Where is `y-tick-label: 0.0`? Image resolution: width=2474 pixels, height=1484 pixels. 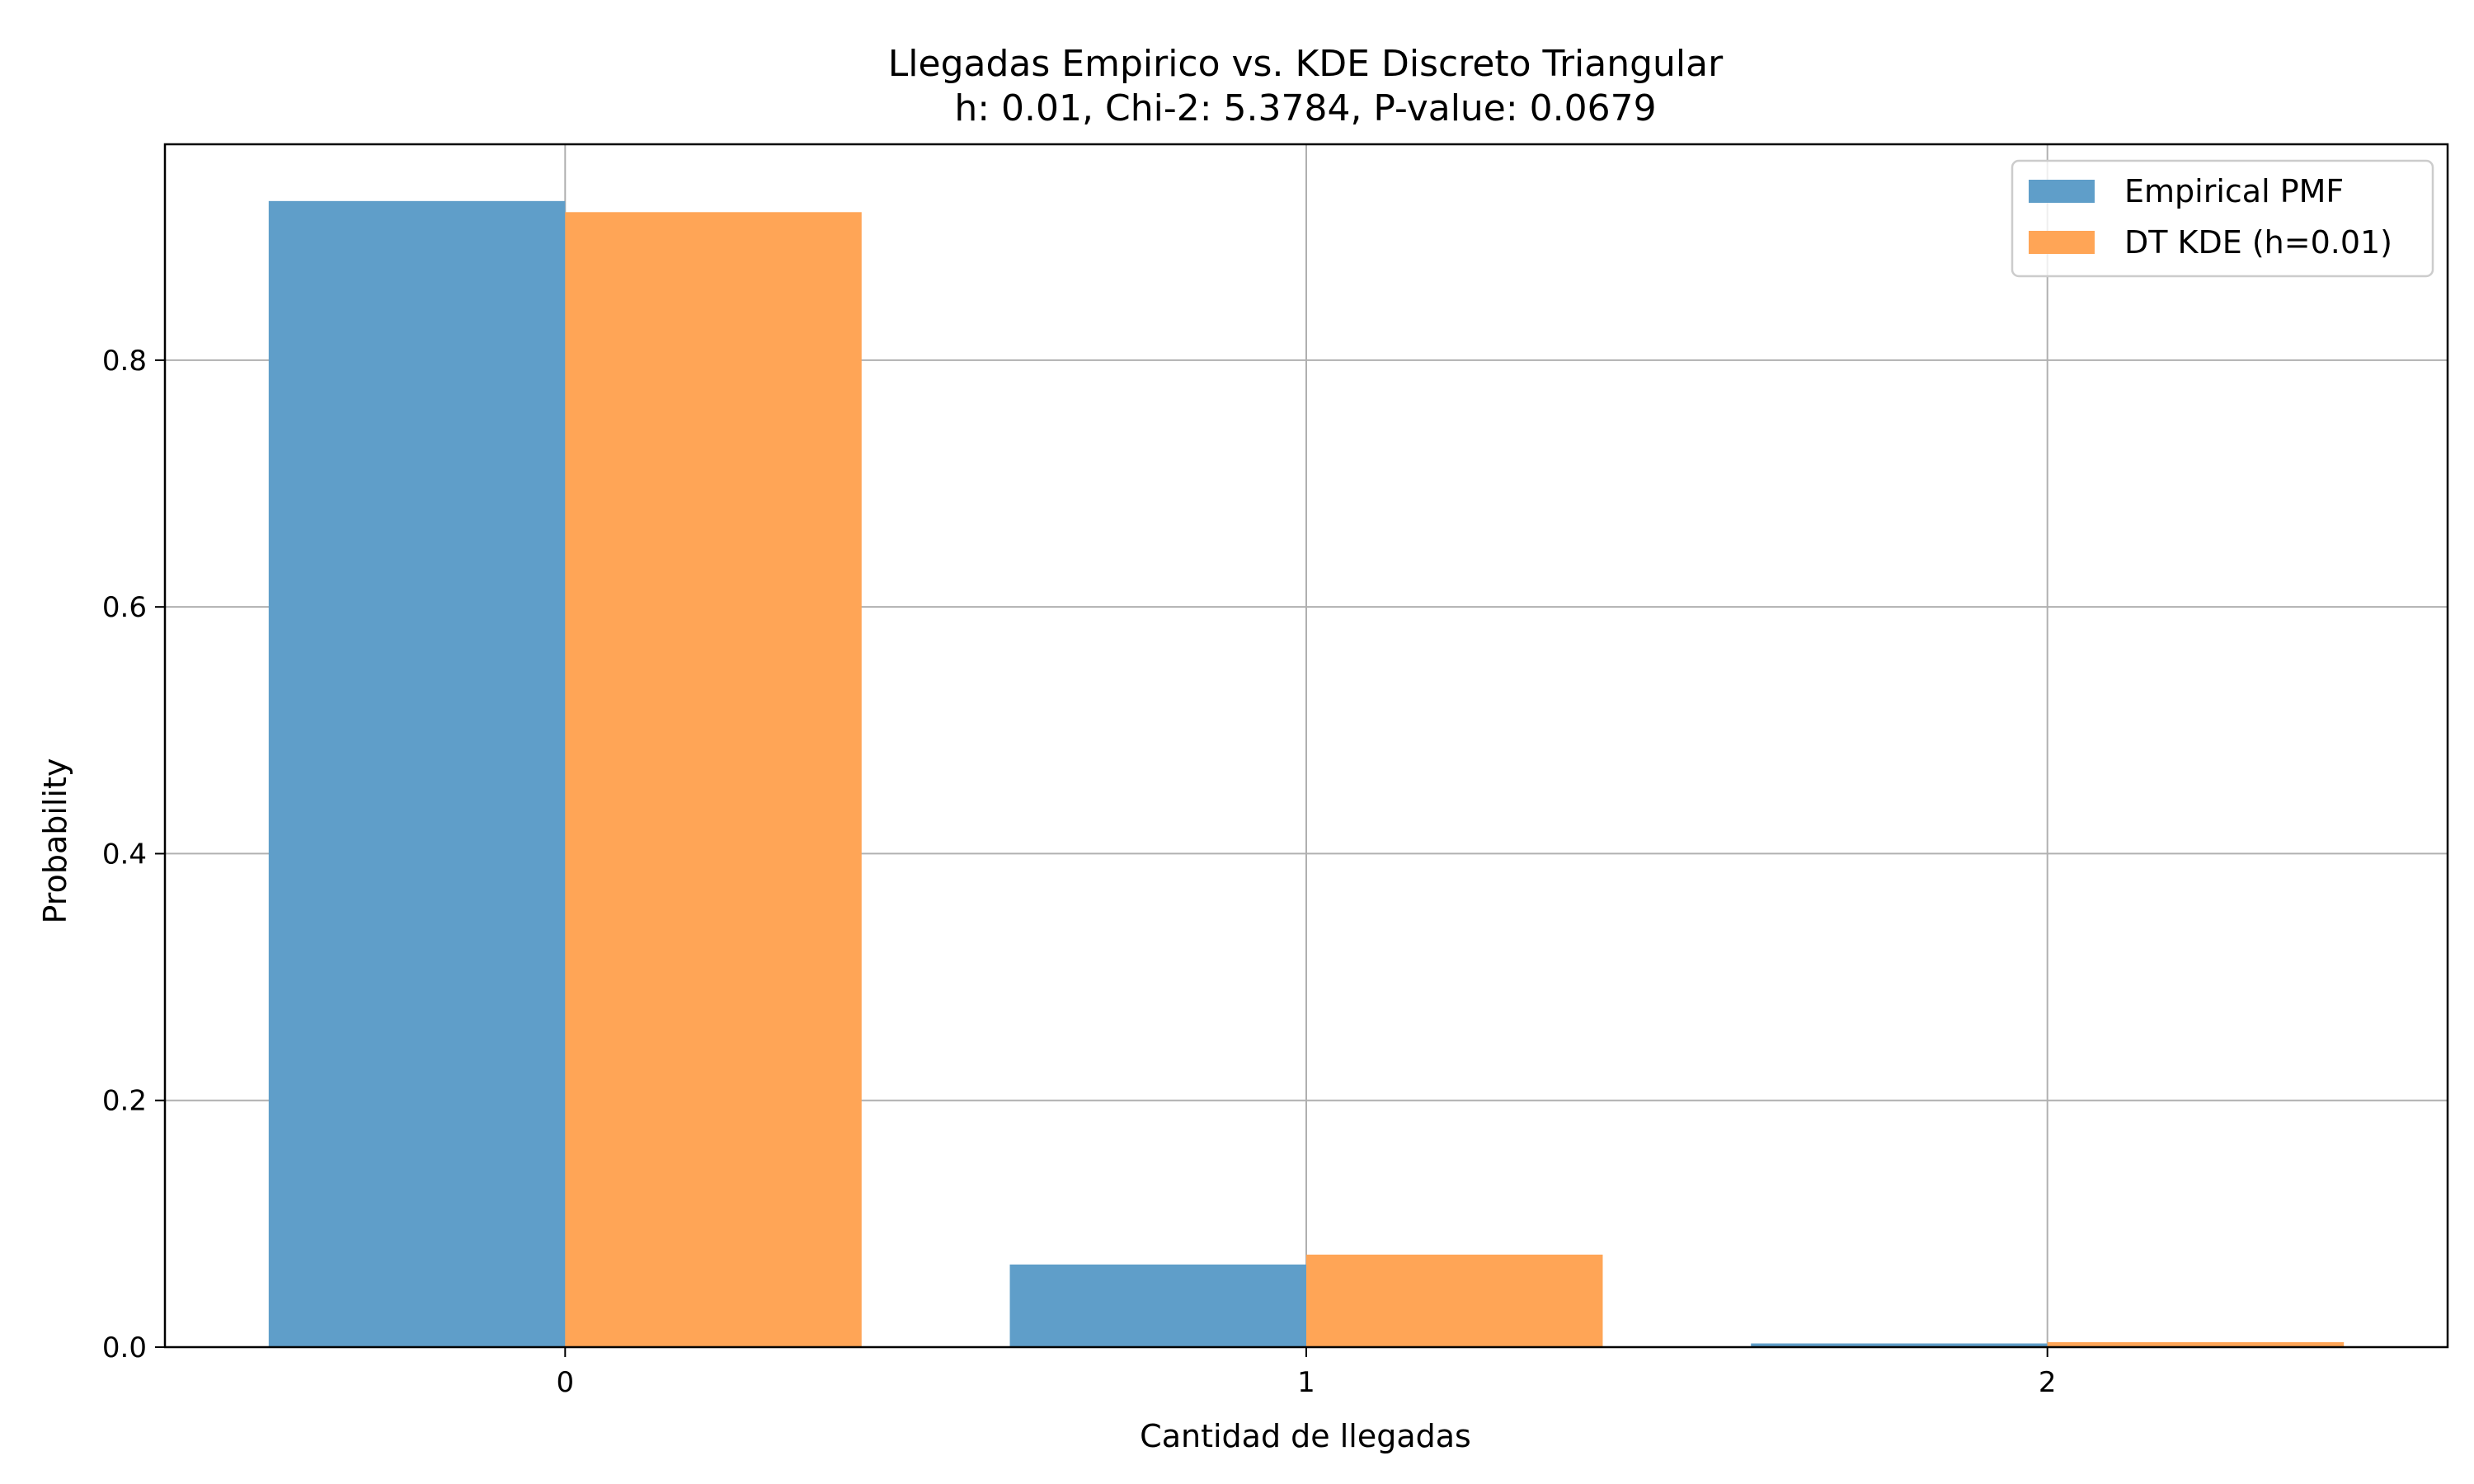
y-tick-label: 0.0 is located at coordinates (124, 1347).